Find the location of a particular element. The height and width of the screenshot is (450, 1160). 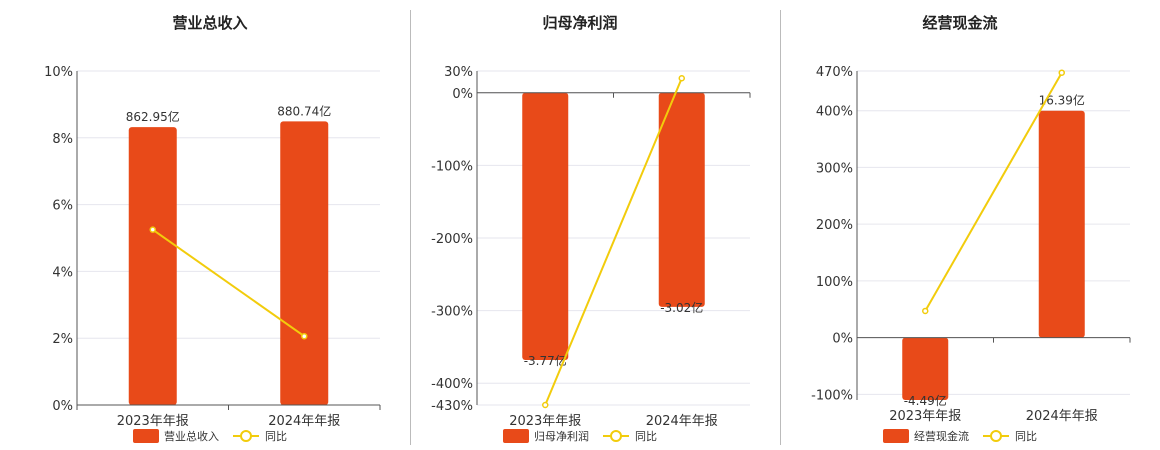

y-tick-label: 4% is located at coordinates (62, 272).